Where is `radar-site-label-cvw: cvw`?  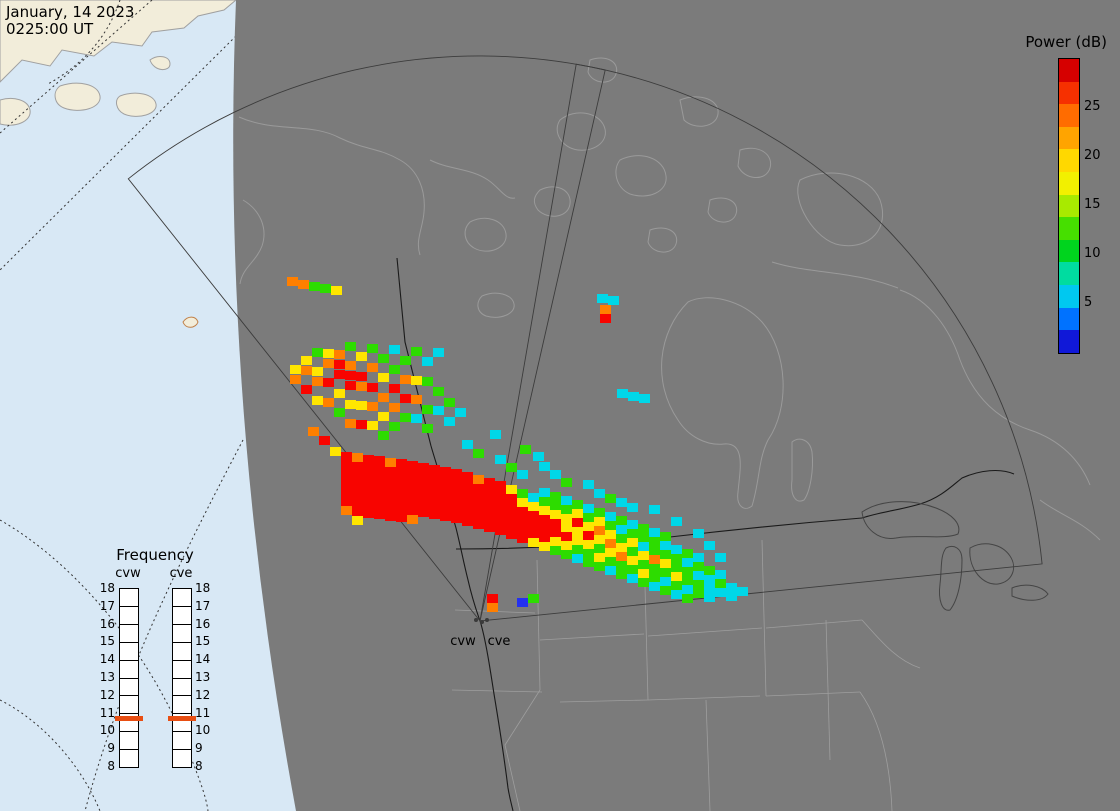
radar-site-label-cvw: cvw is located at coordinates (463, 641).